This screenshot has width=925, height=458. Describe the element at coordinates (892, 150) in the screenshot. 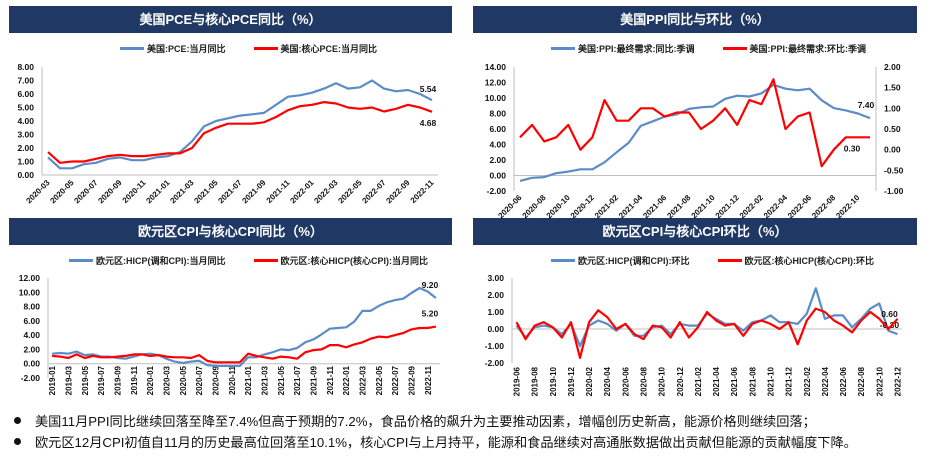

I see `y2-tick-label: 0.00` at that location.